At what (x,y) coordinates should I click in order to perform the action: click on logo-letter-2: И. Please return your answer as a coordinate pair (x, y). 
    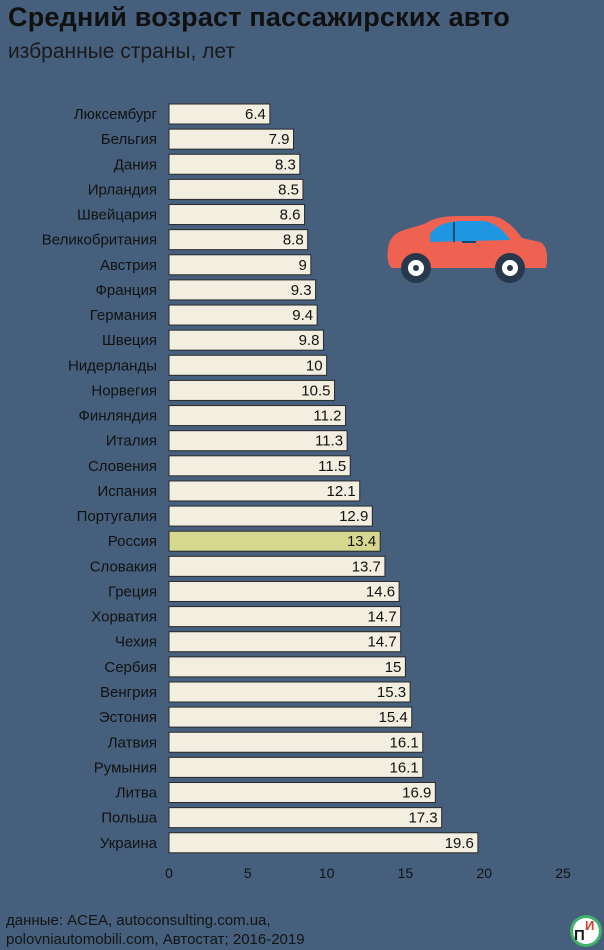
    Looking at the image, I should click on (589, 925).